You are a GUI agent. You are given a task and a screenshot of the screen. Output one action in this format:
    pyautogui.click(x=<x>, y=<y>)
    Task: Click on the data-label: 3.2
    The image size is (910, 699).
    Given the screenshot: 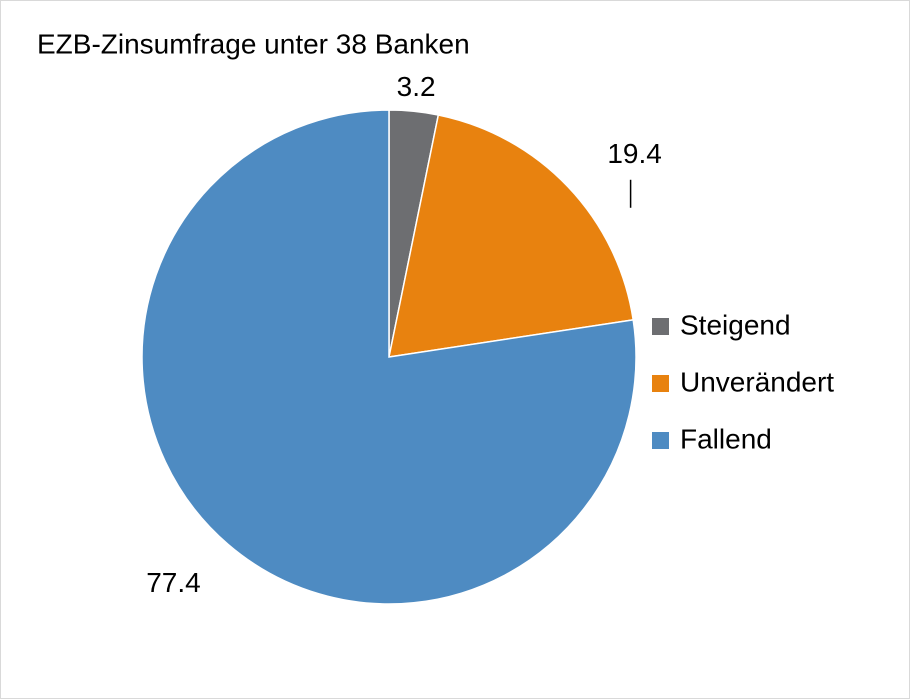 What is the action you would take?
    pyautogui.click(x=416, y=86)
    